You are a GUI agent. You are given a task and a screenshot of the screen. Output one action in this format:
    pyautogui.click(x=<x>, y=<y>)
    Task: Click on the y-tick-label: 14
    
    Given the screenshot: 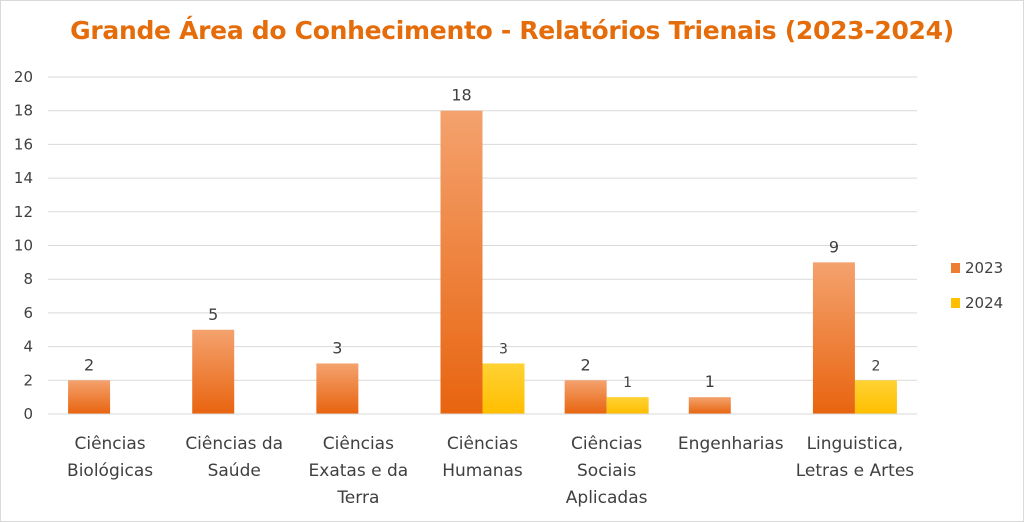 What is the action you would take?
    pyautogui.click(x=23, y=178)
    